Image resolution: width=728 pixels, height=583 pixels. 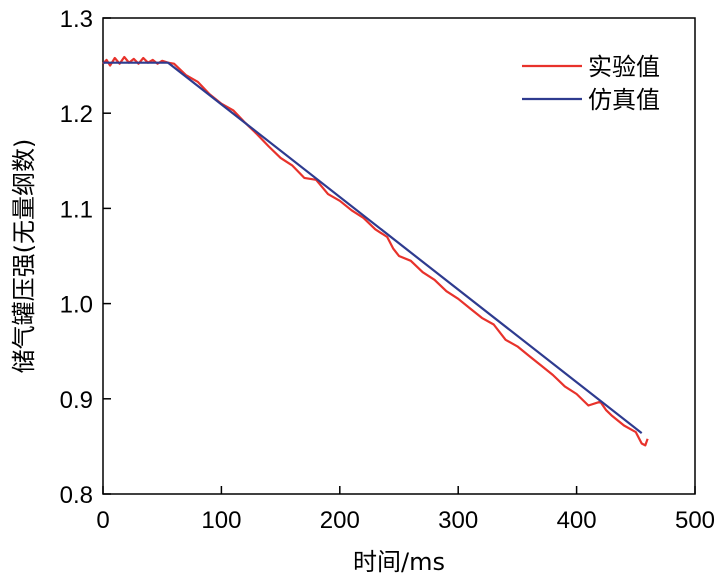 What do you see at coordinates (76, 209) in the screenshot?
I see `y-tick-label: 1.1` at bounding box center [76, 209].